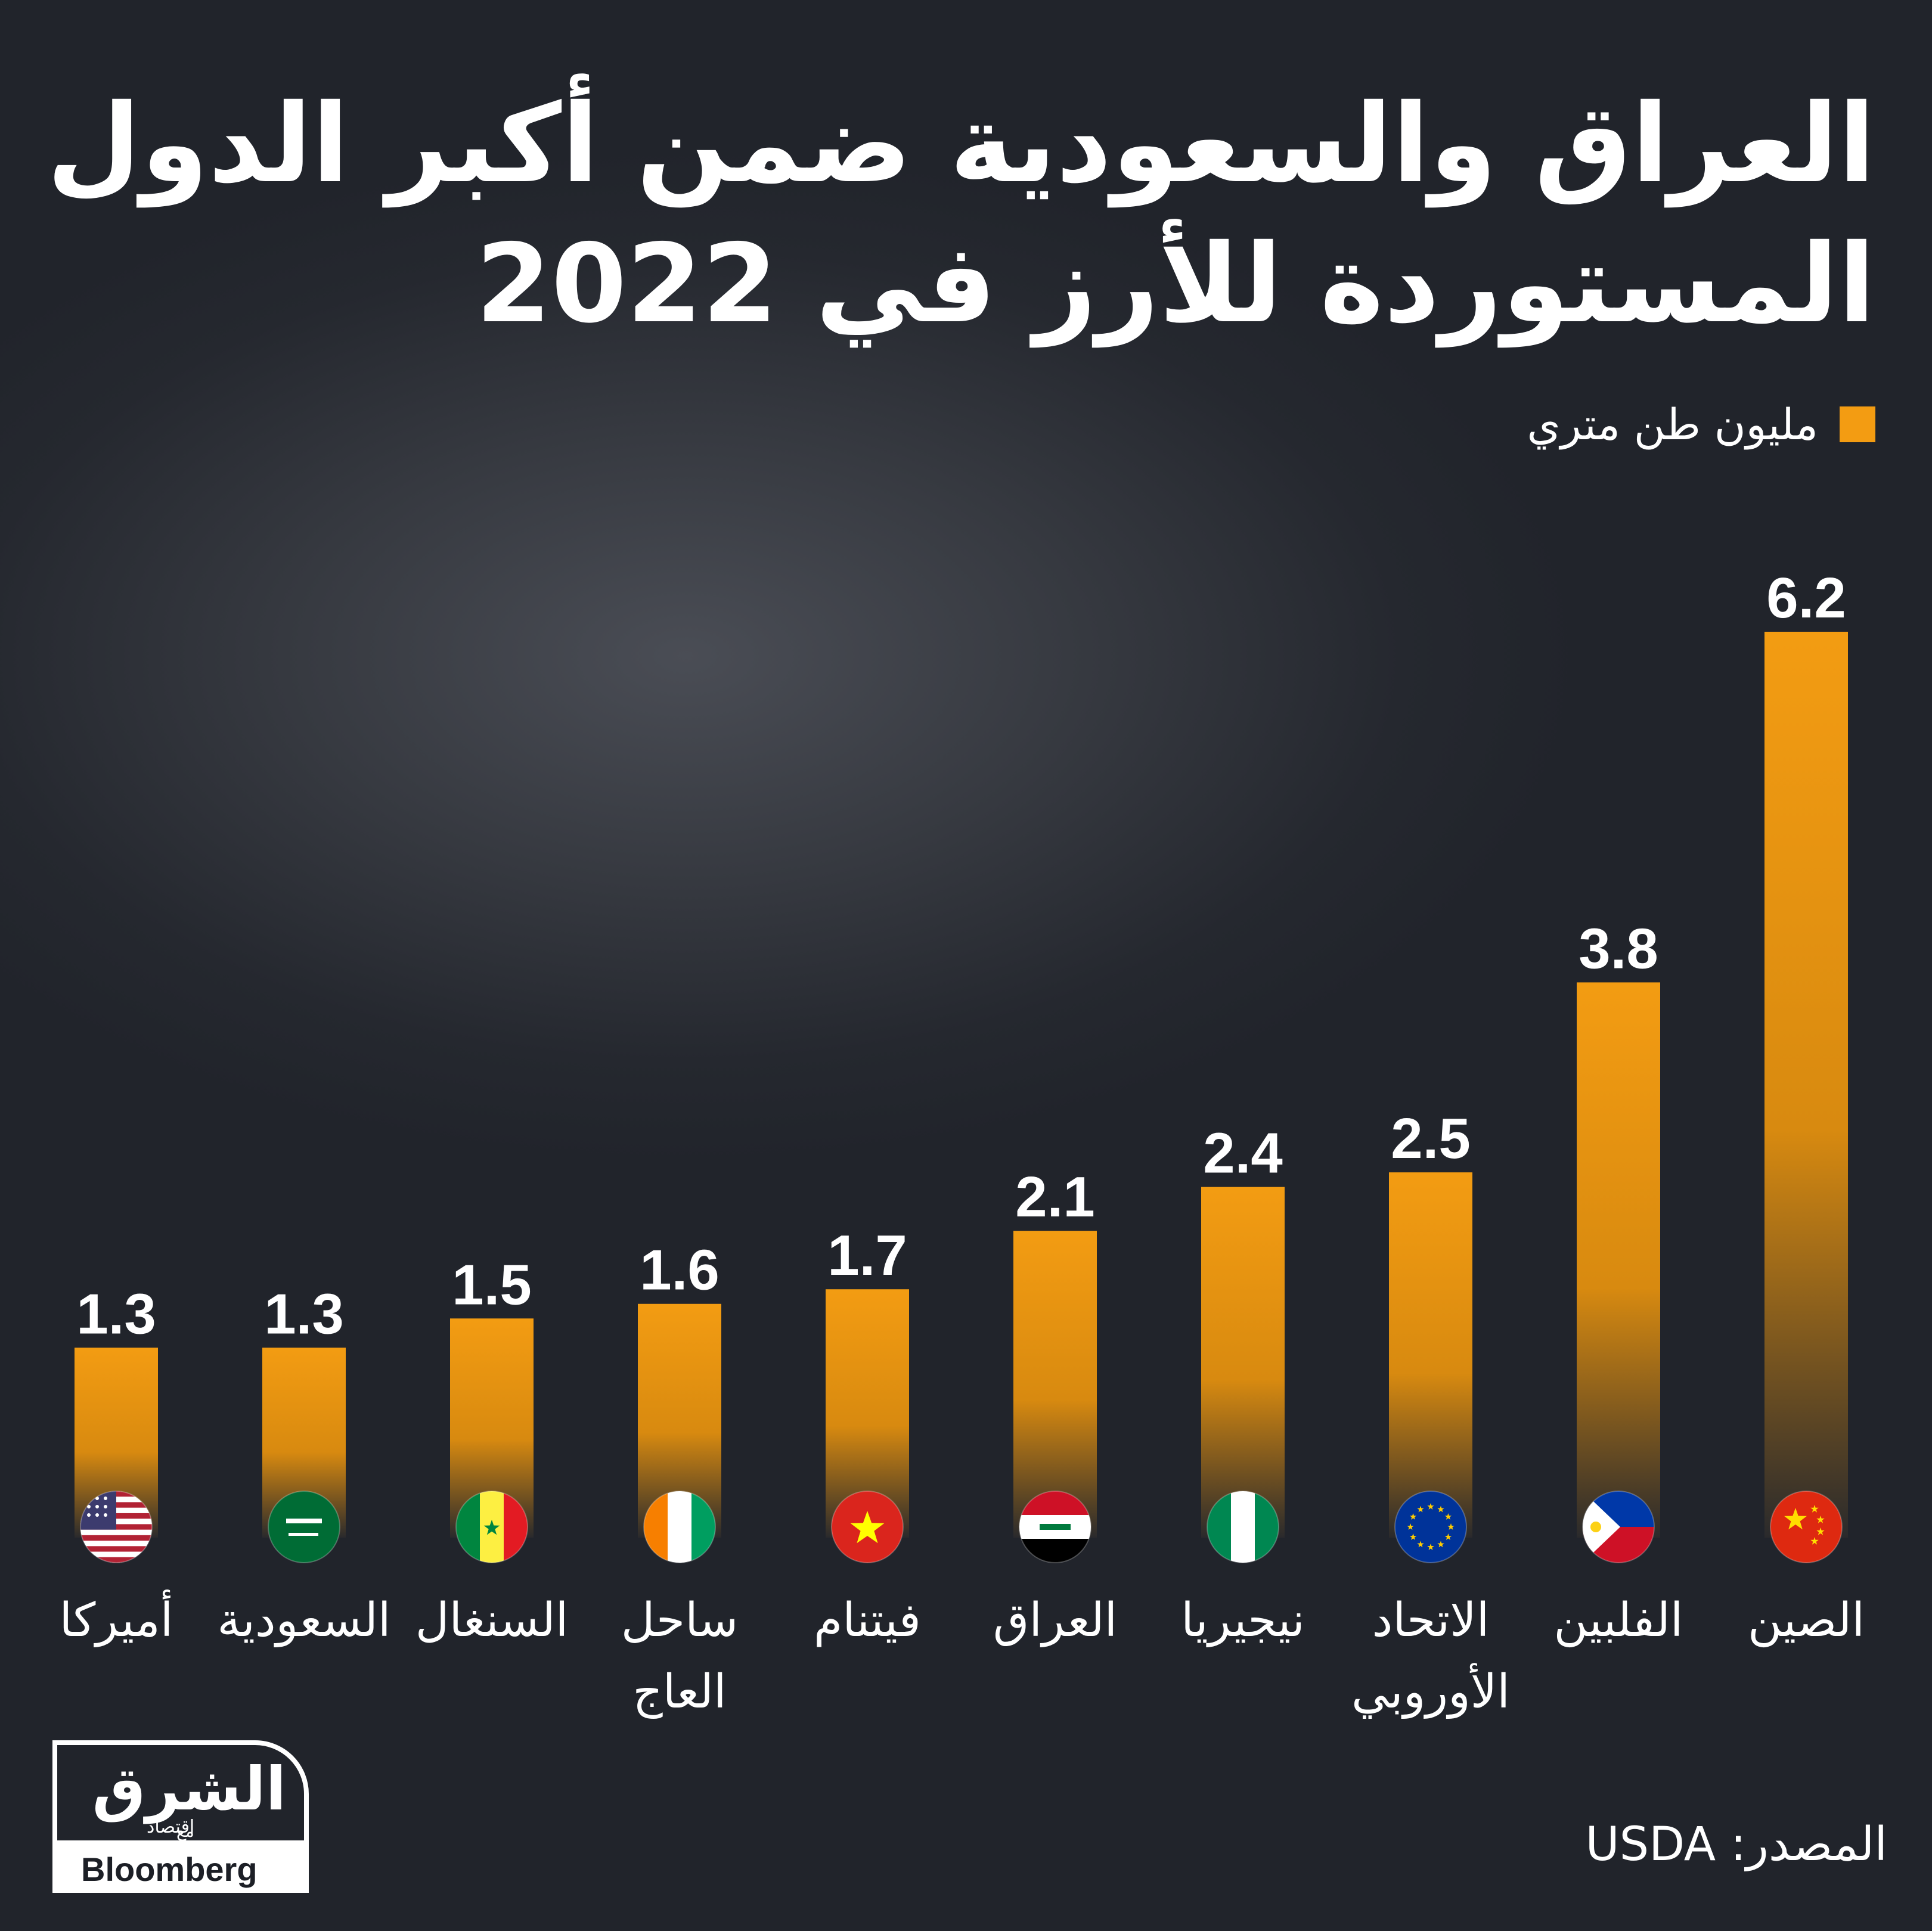 This screenshot has width=1932, height=1931. I want to click on value-label-9: 1.3, so click(116, 1314).